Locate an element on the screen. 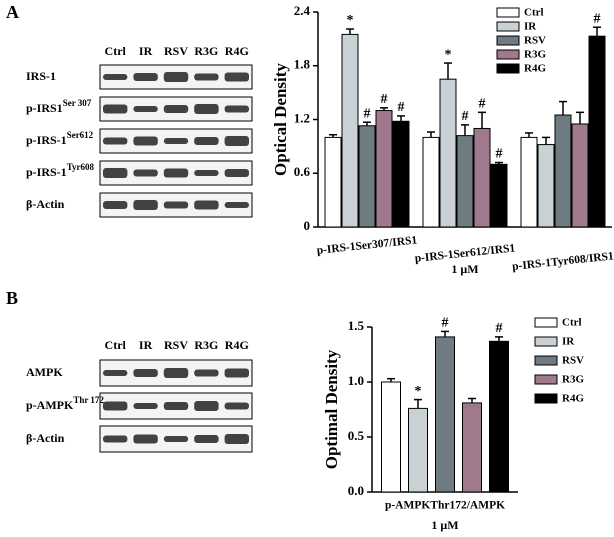 The width and height of the screenshot is (614, 537). lane-label: RSV is located at coordinates (176, 345).